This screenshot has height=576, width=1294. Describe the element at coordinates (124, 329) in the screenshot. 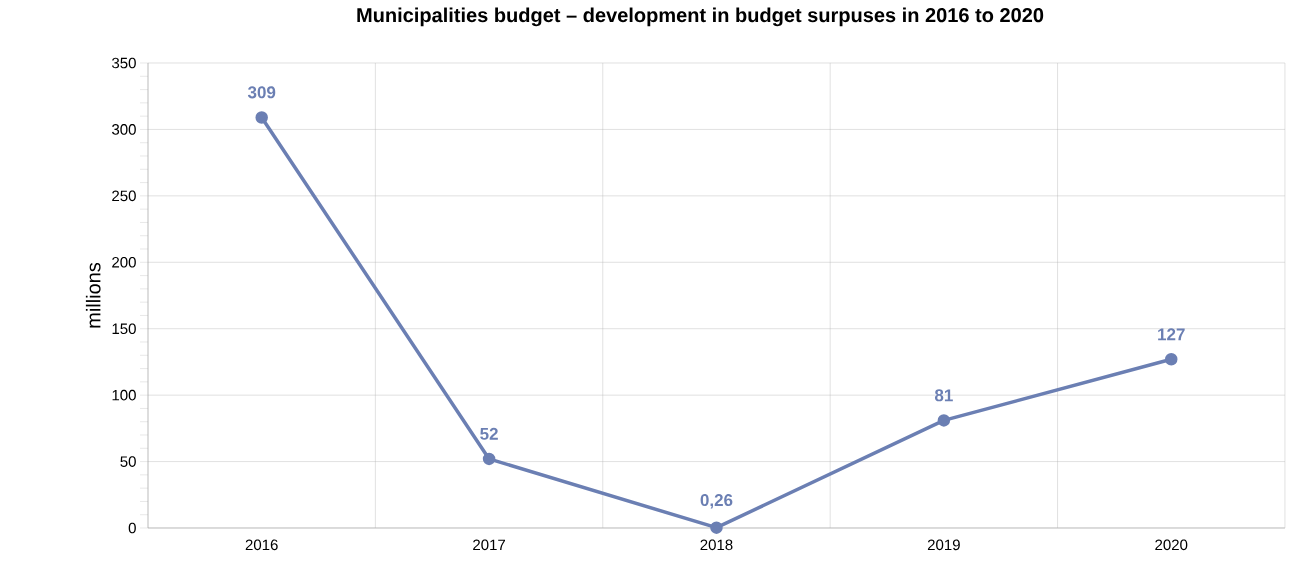

I see `y-tick-label: 150` at that location.